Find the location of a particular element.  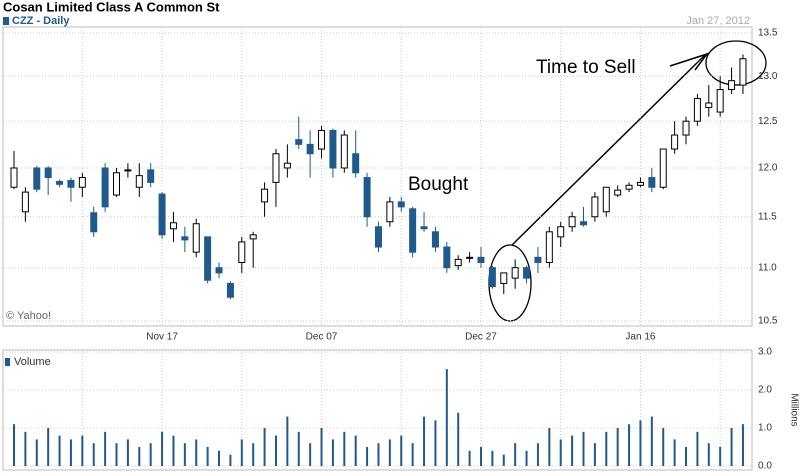

arrow-line is located at coordinates (608, 150).